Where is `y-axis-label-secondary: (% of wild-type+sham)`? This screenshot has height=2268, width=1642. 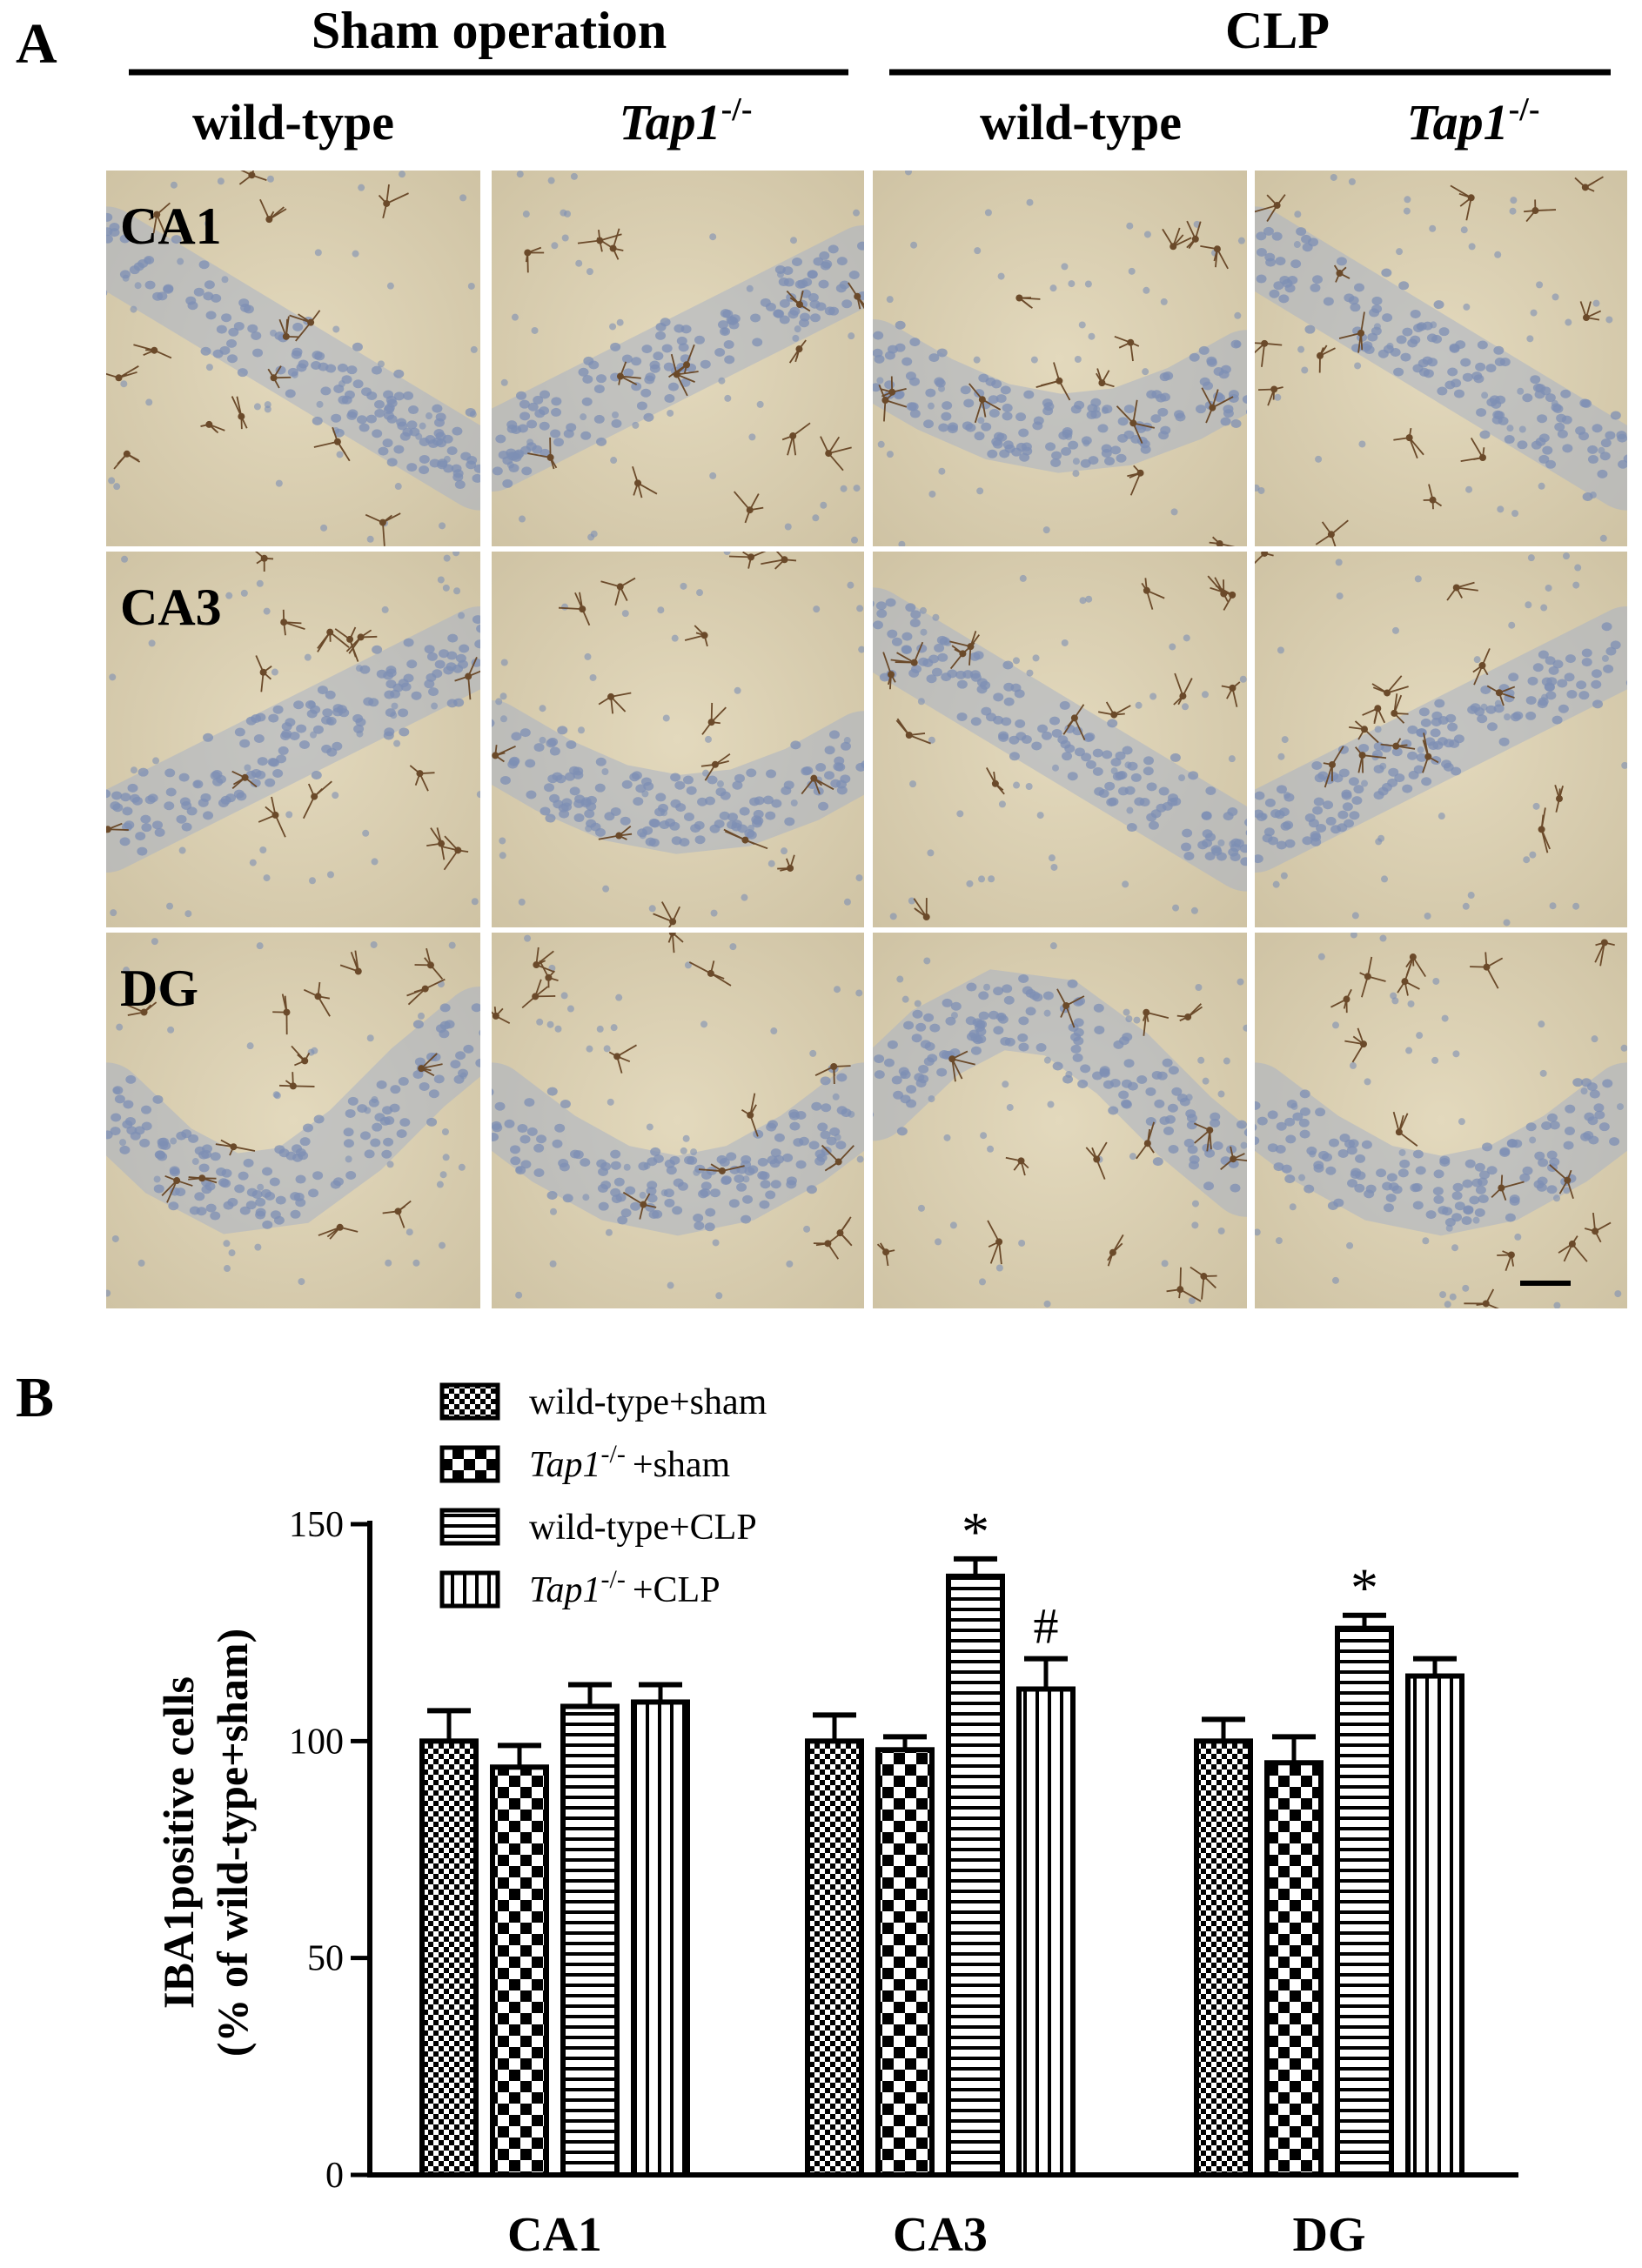
y-axis-label-secondary: (% of wild-type+sham) is located at coordinates (232, 1843).